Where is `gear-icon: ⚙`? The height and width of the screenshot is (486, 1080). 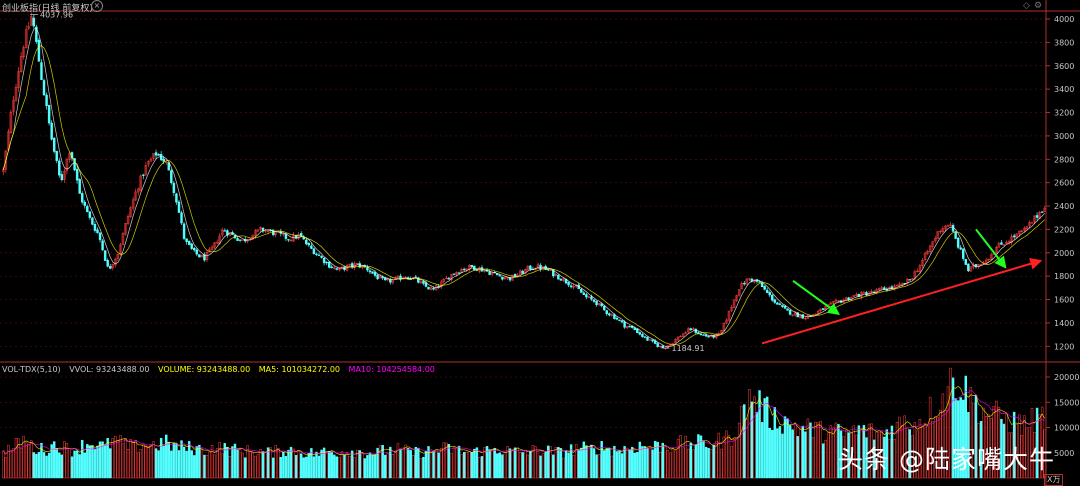
gear-icon: ⚙ is located at coordinates (1038, 6).